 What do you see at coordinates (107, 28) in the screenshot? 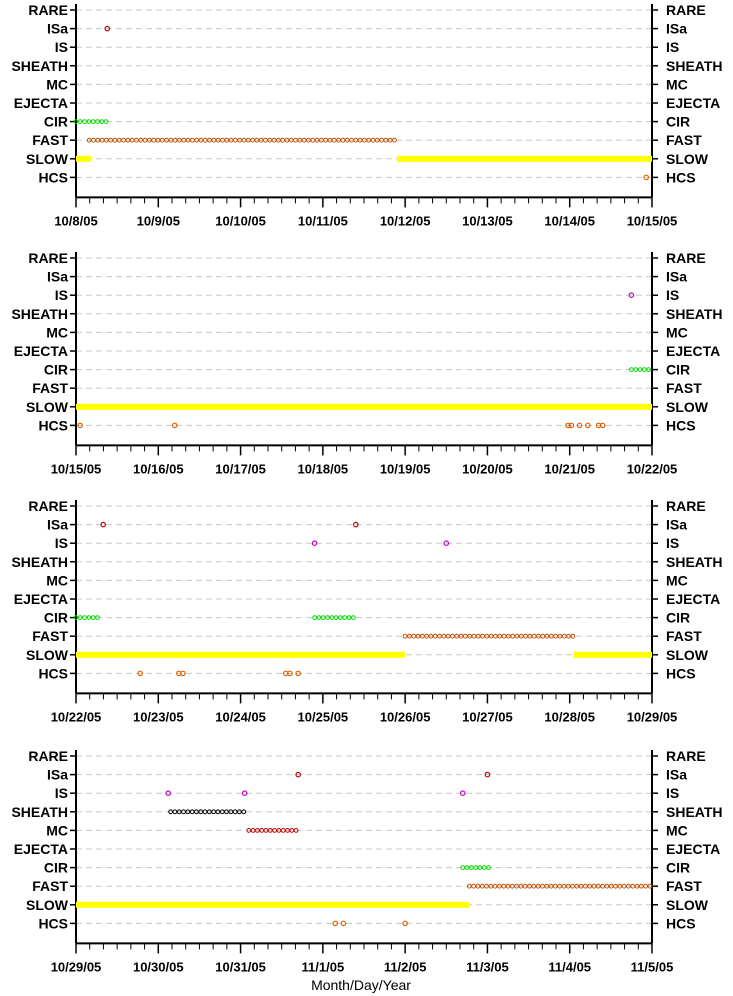
I see `series-isa` at bounding box center [107, 28].